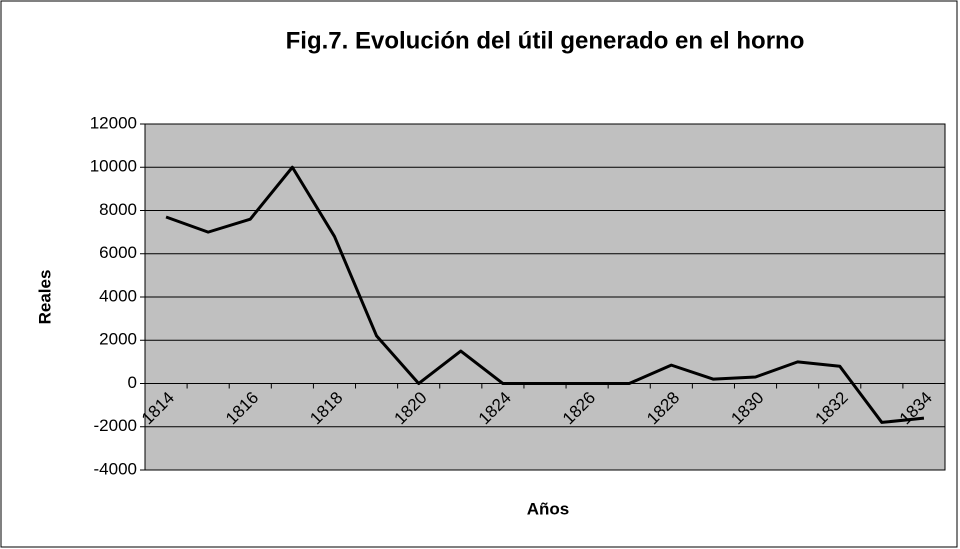 The image size is (960, 549). I want to click on y-tick-label: 2000, so click(118, 339).